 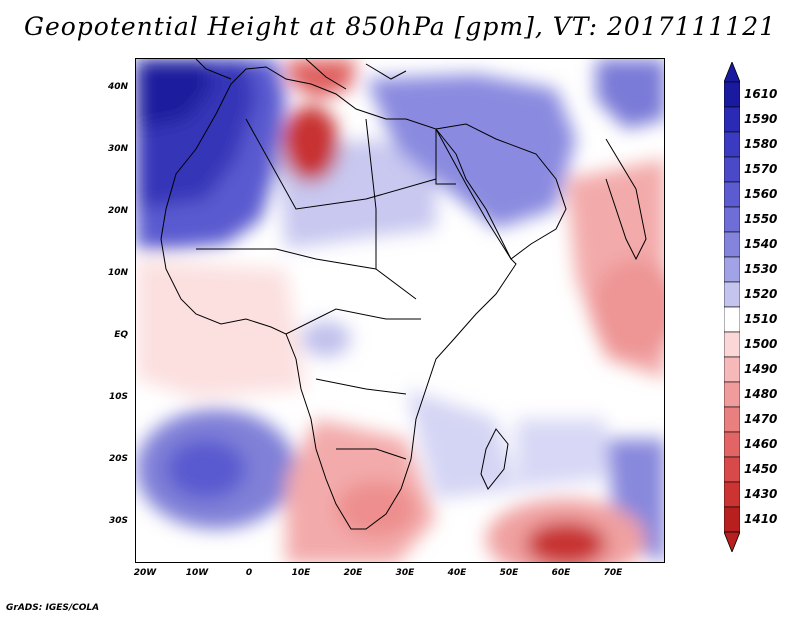 What do you see at coordinates (53, 608) in the screenshot?
I see `grads-credit: GrADS: IGES/COLA` at bounding box center [53, 608].